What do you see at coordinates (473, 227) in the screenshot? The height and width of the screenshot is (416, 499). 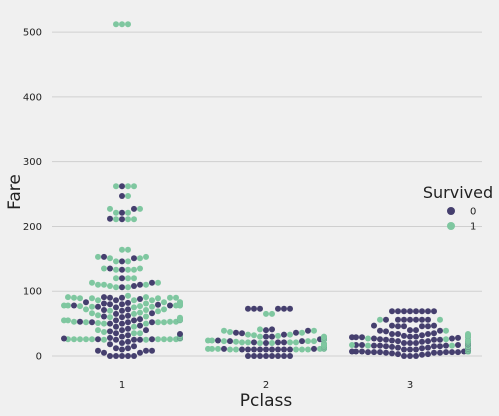 I see `legend-label-1: 1` at bounding box center [473, 227].